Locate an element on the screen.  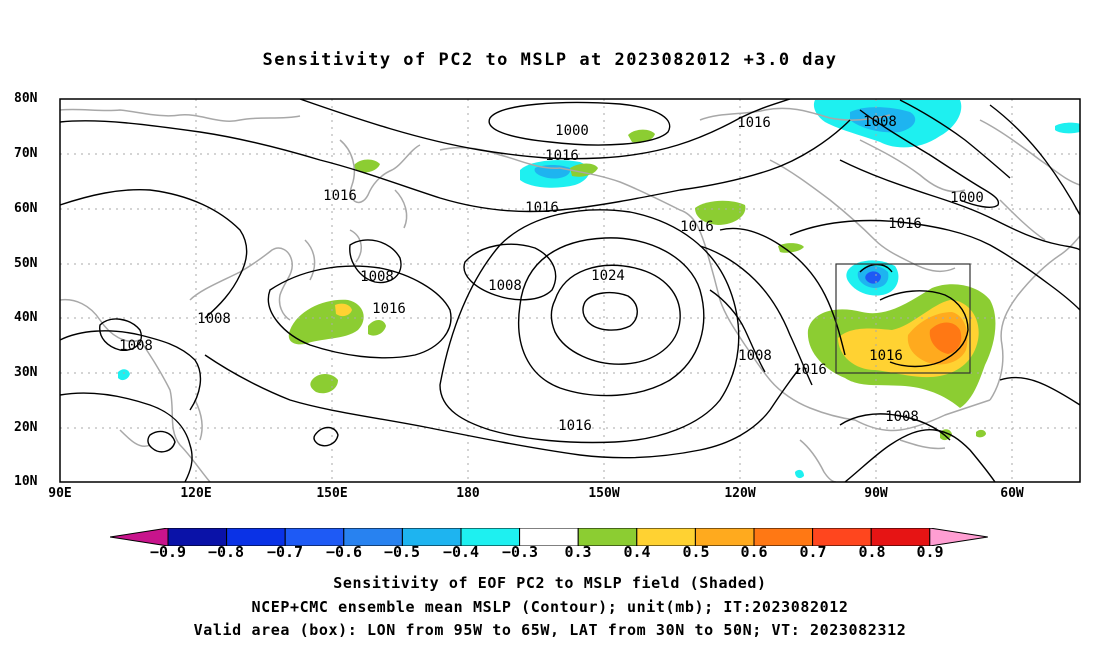
lat-tick: 70N is located at coordinates (26, 153).